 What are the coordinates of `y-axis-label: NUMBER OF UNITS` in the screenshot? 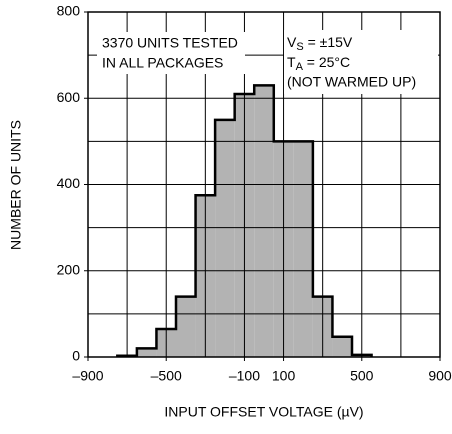 It's located at (16, 185).